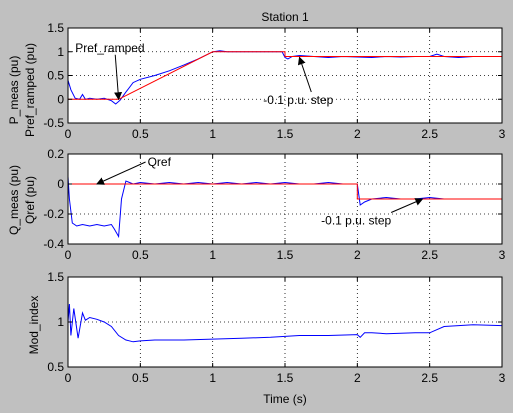 The width and height of the screenshot is (513, 413). Describe the element at coordinates (53, 123) in the screenshot. I see `y-tick-label: -0.5` at that location.